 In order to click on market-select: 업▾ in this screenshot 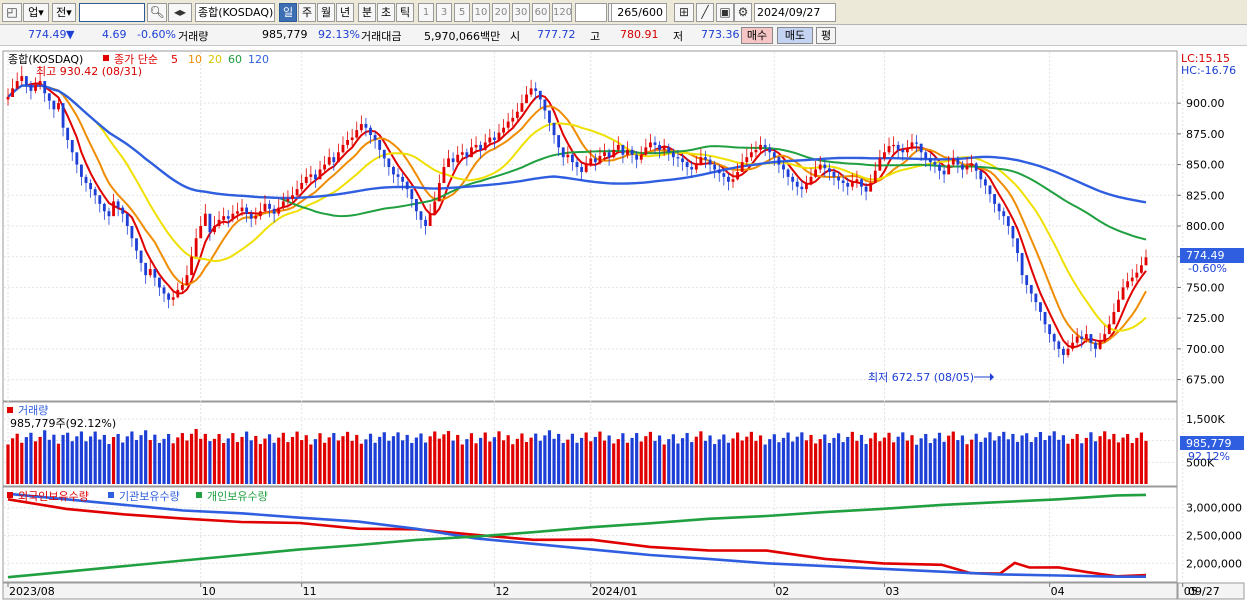, I will do `click(36, 12)`.